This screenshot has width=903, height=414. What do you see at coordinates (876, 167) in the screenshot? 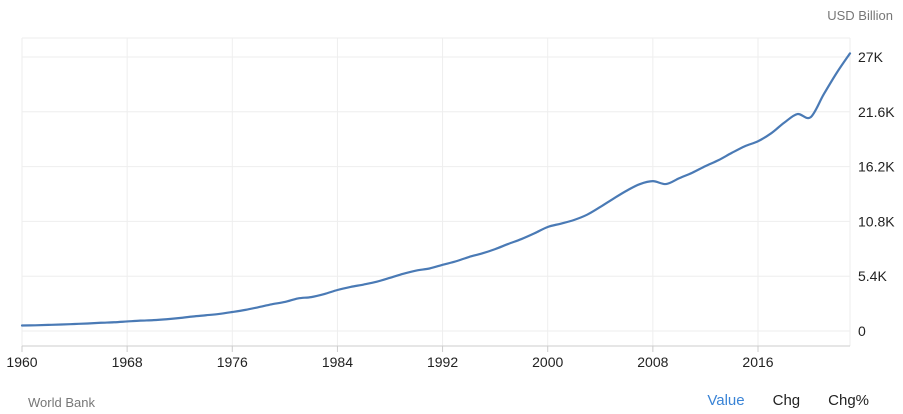
I see `y-tick-label: 16.2K` at bounding box center [876, 167].